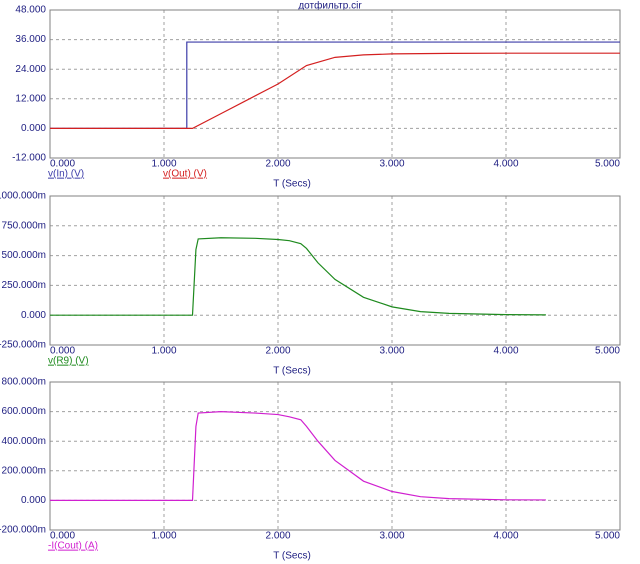 Image resolution: width=640 pixels, height=564 pixels. What do you see at coordinates (24, 382) in the screenshot?
I see `y-tick-label: 800.000m` at bounding box center [24, 382].